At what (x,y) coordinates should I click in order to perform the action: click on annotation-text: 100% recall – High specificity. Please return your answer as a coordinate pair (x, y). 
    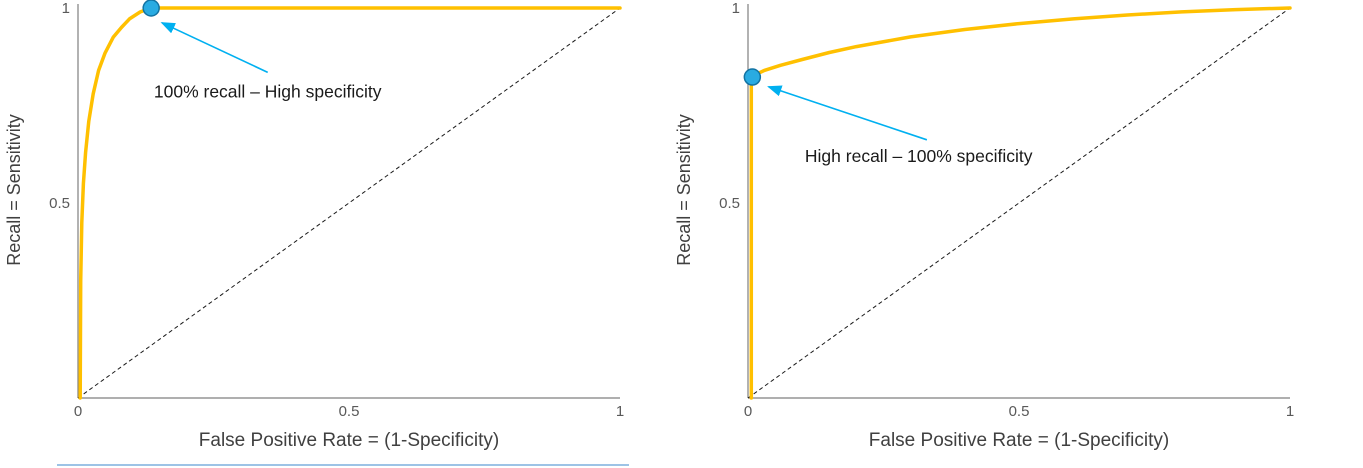
    Looking at the image, I should click on (268, 92).